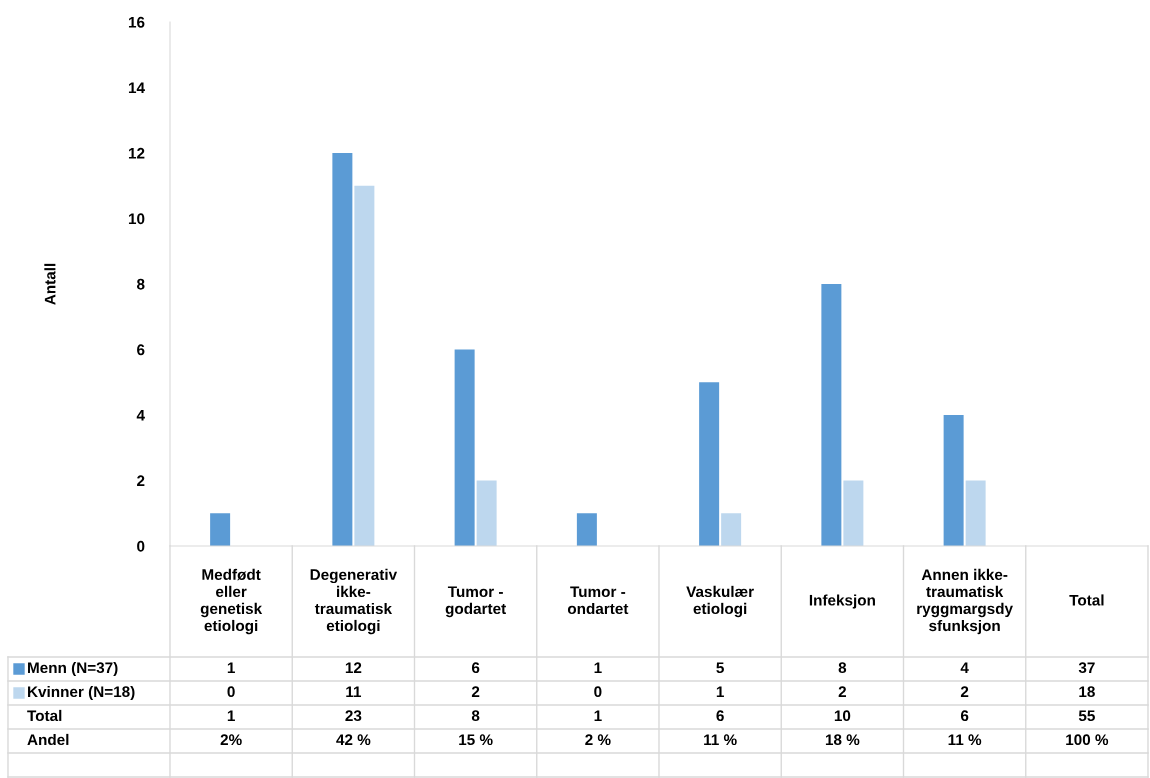 The image size is (1150, 778). I want to click on text: 15 %, so click(476, 740).